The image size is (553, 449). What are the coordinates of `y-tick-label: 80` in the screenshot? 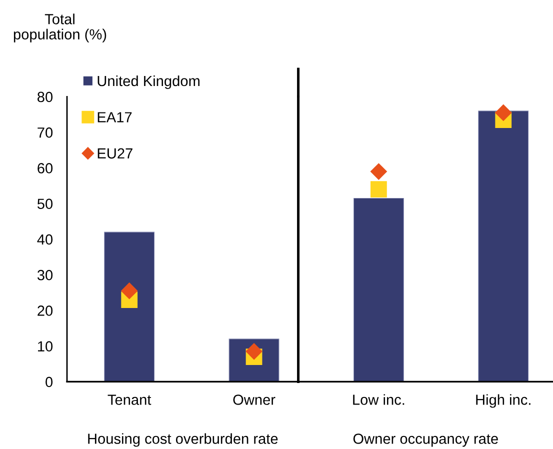 It's located at (45, 97).